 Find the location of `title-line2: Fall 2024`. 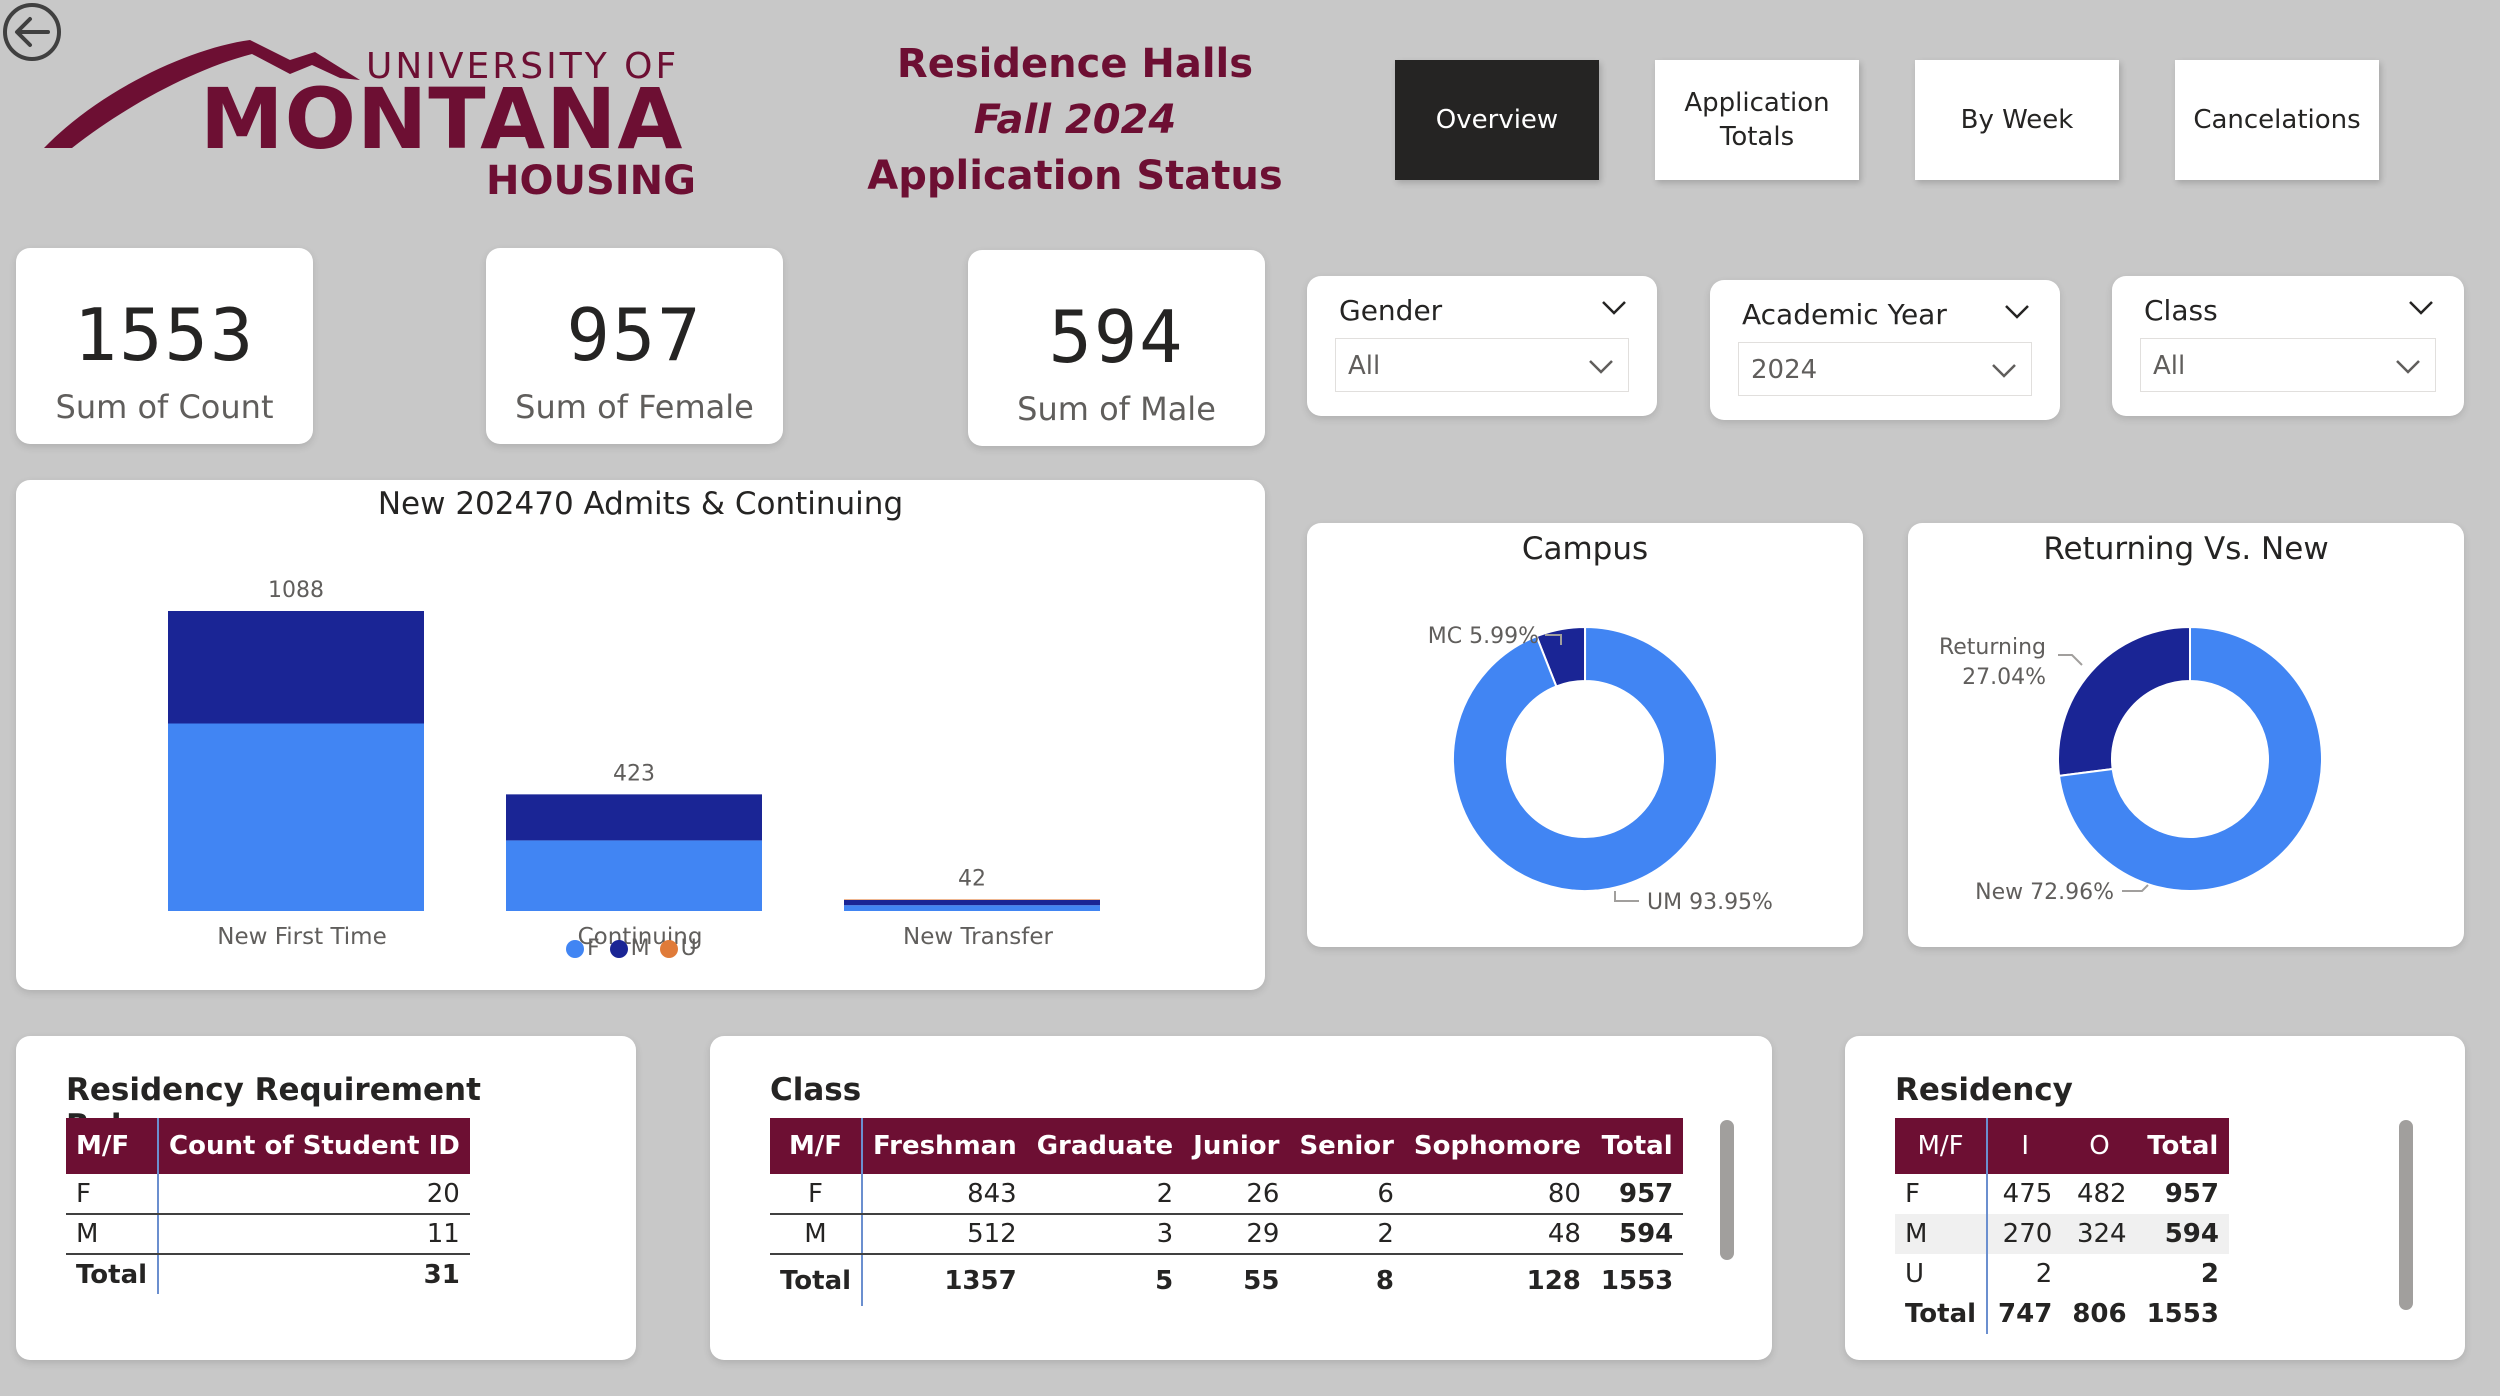

title-line2: Fall 2024 is located at coordinates (1075, 120).